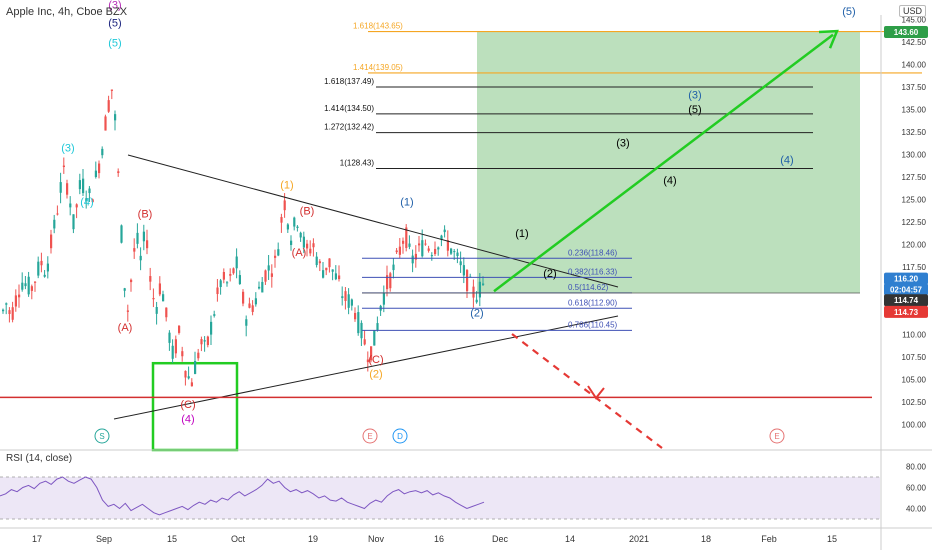 The width and height of the screenshot is (932, 550). Describe the element at coordinates (914, 424) in the screenshot. I see `price-tick: 100.00` at that location.